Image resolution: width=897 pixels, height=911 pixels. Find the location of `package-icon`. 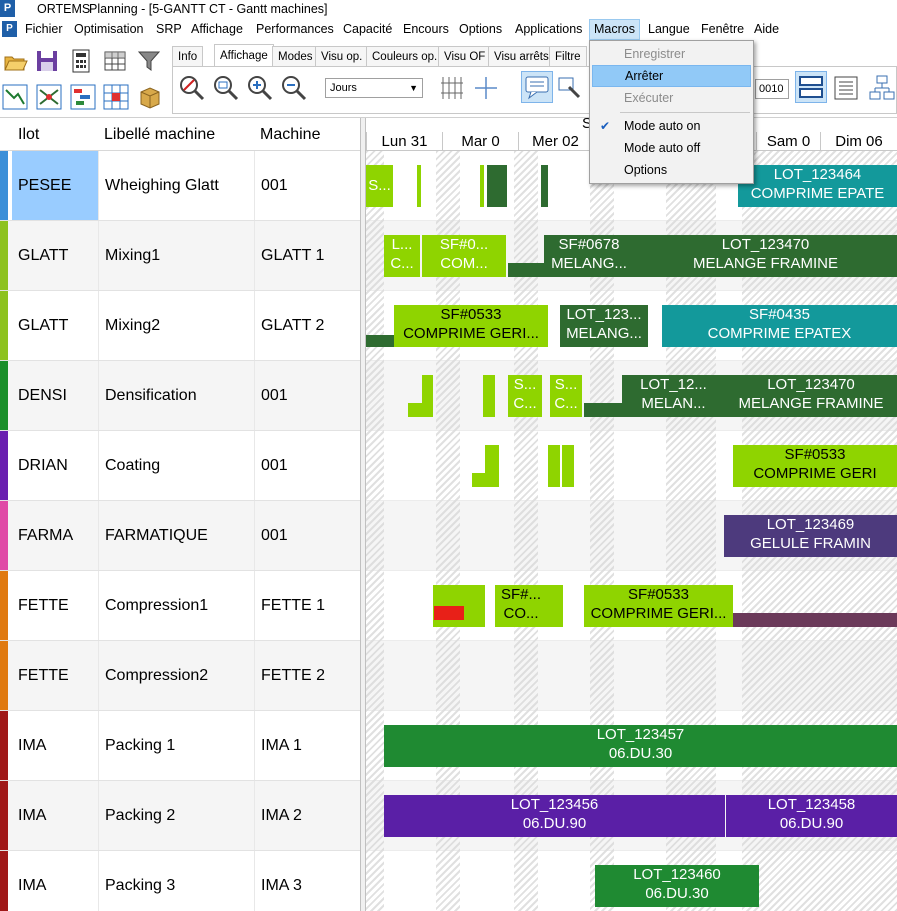

package-icon is located at coordinates (150, 97).